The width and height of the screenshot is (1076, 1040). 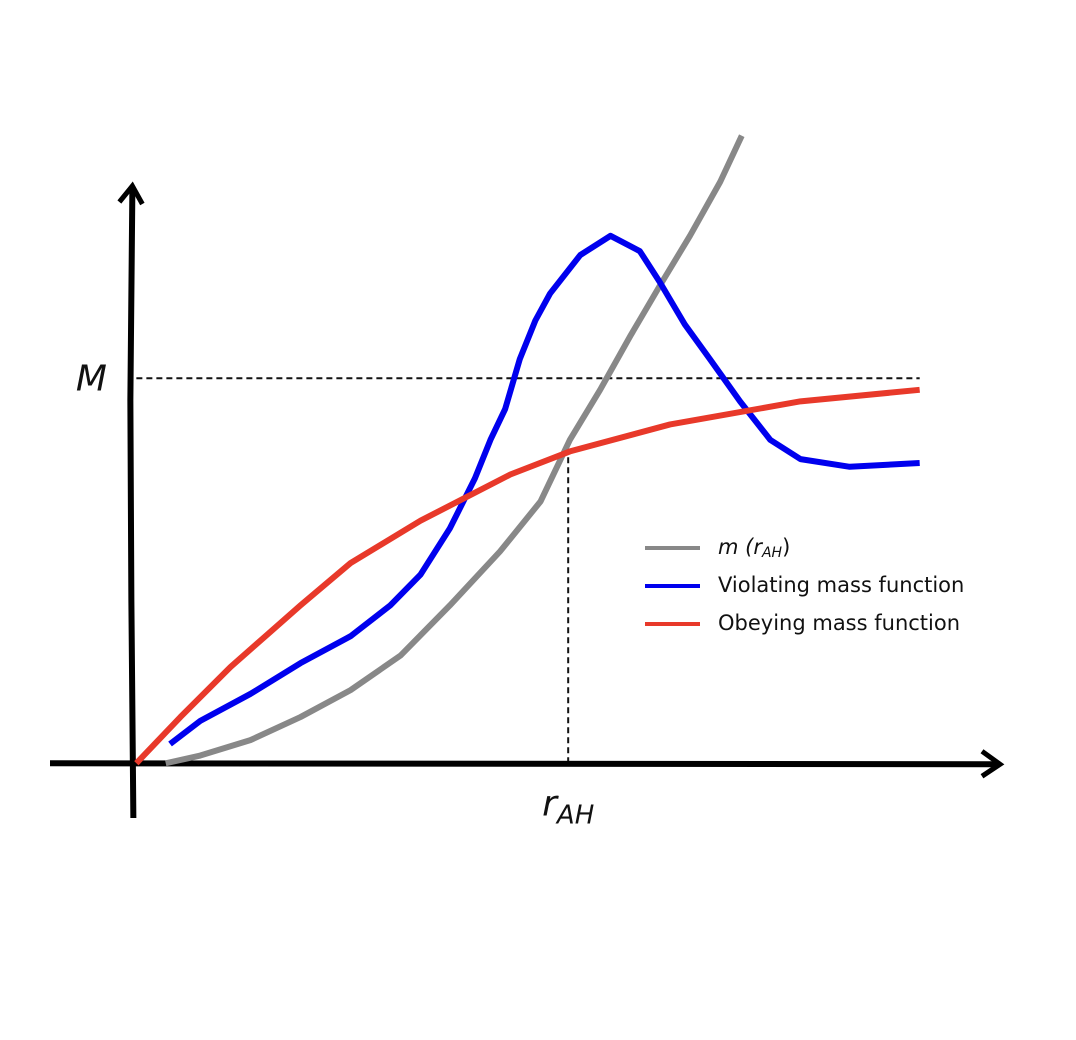 I want to click on x-tick-label-main: r, so click(x=550, y=803).